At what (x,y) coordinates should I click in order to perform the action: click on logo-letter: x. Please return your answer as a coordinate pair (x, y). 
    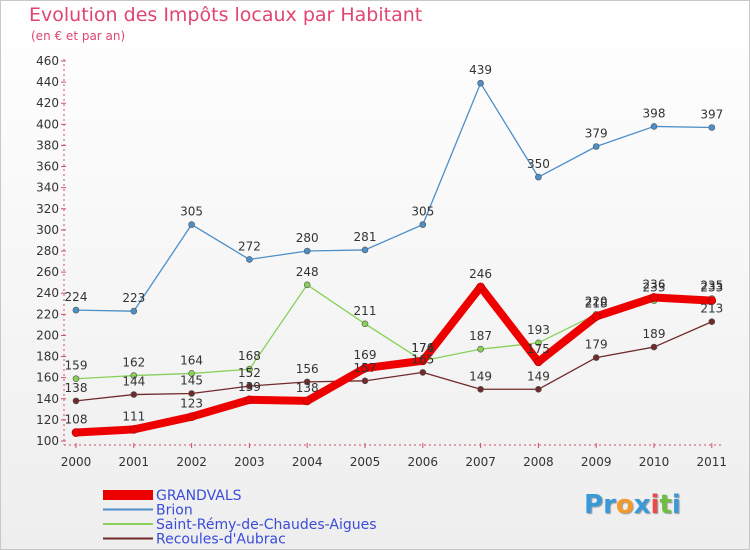
    Looking at the image, I should click on (642, 505).